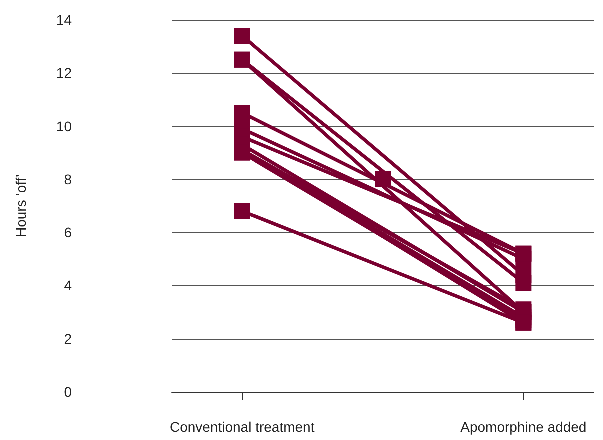 This screenshot has height=440, width=603. I want to click on y-tick-label: 8, so click(68, 179).